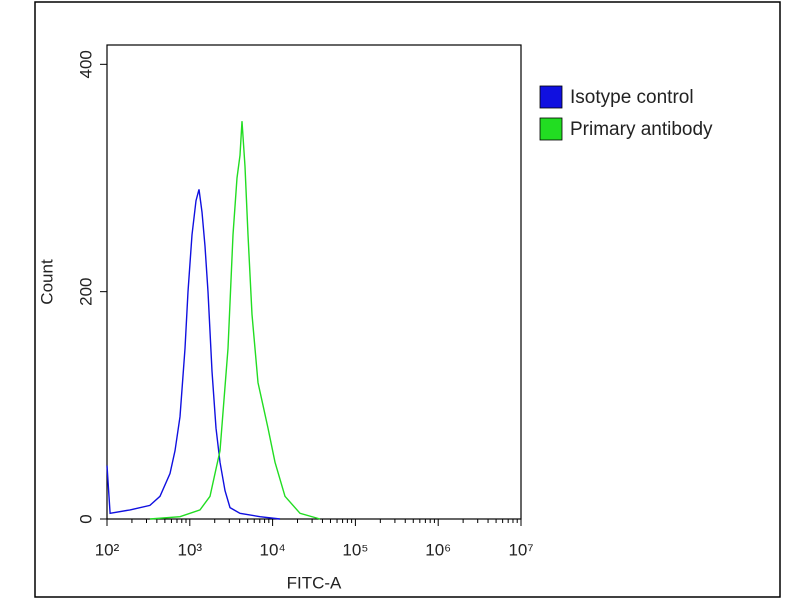 The image size is (800, 600). What do you see at coordinates (85, 64) in the screenshot?
I see `y-tick-label: 400` at bounding box center [85, 64].